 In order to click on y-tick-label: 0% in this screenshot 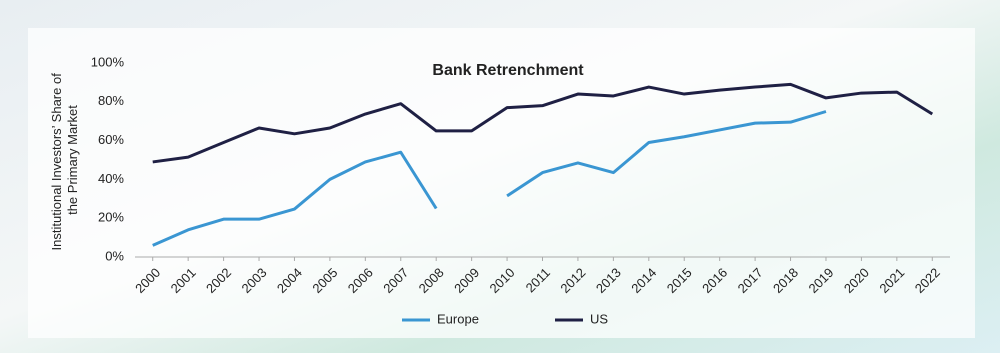, I will do `click(114, 255)`.